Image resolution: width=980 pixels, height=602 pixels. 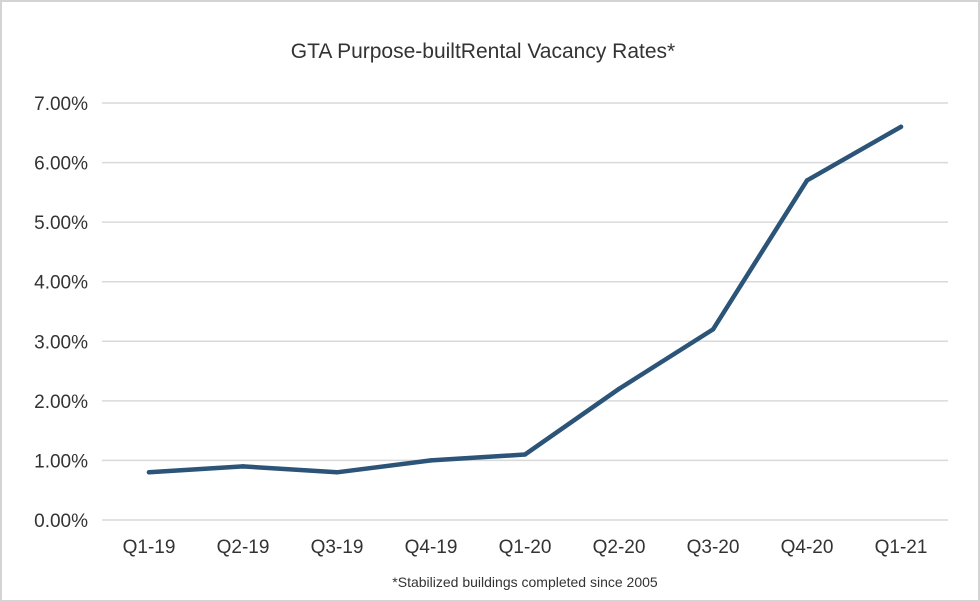 I want to click on x-tick-label: Q1-21, so click(x=901, y=547).